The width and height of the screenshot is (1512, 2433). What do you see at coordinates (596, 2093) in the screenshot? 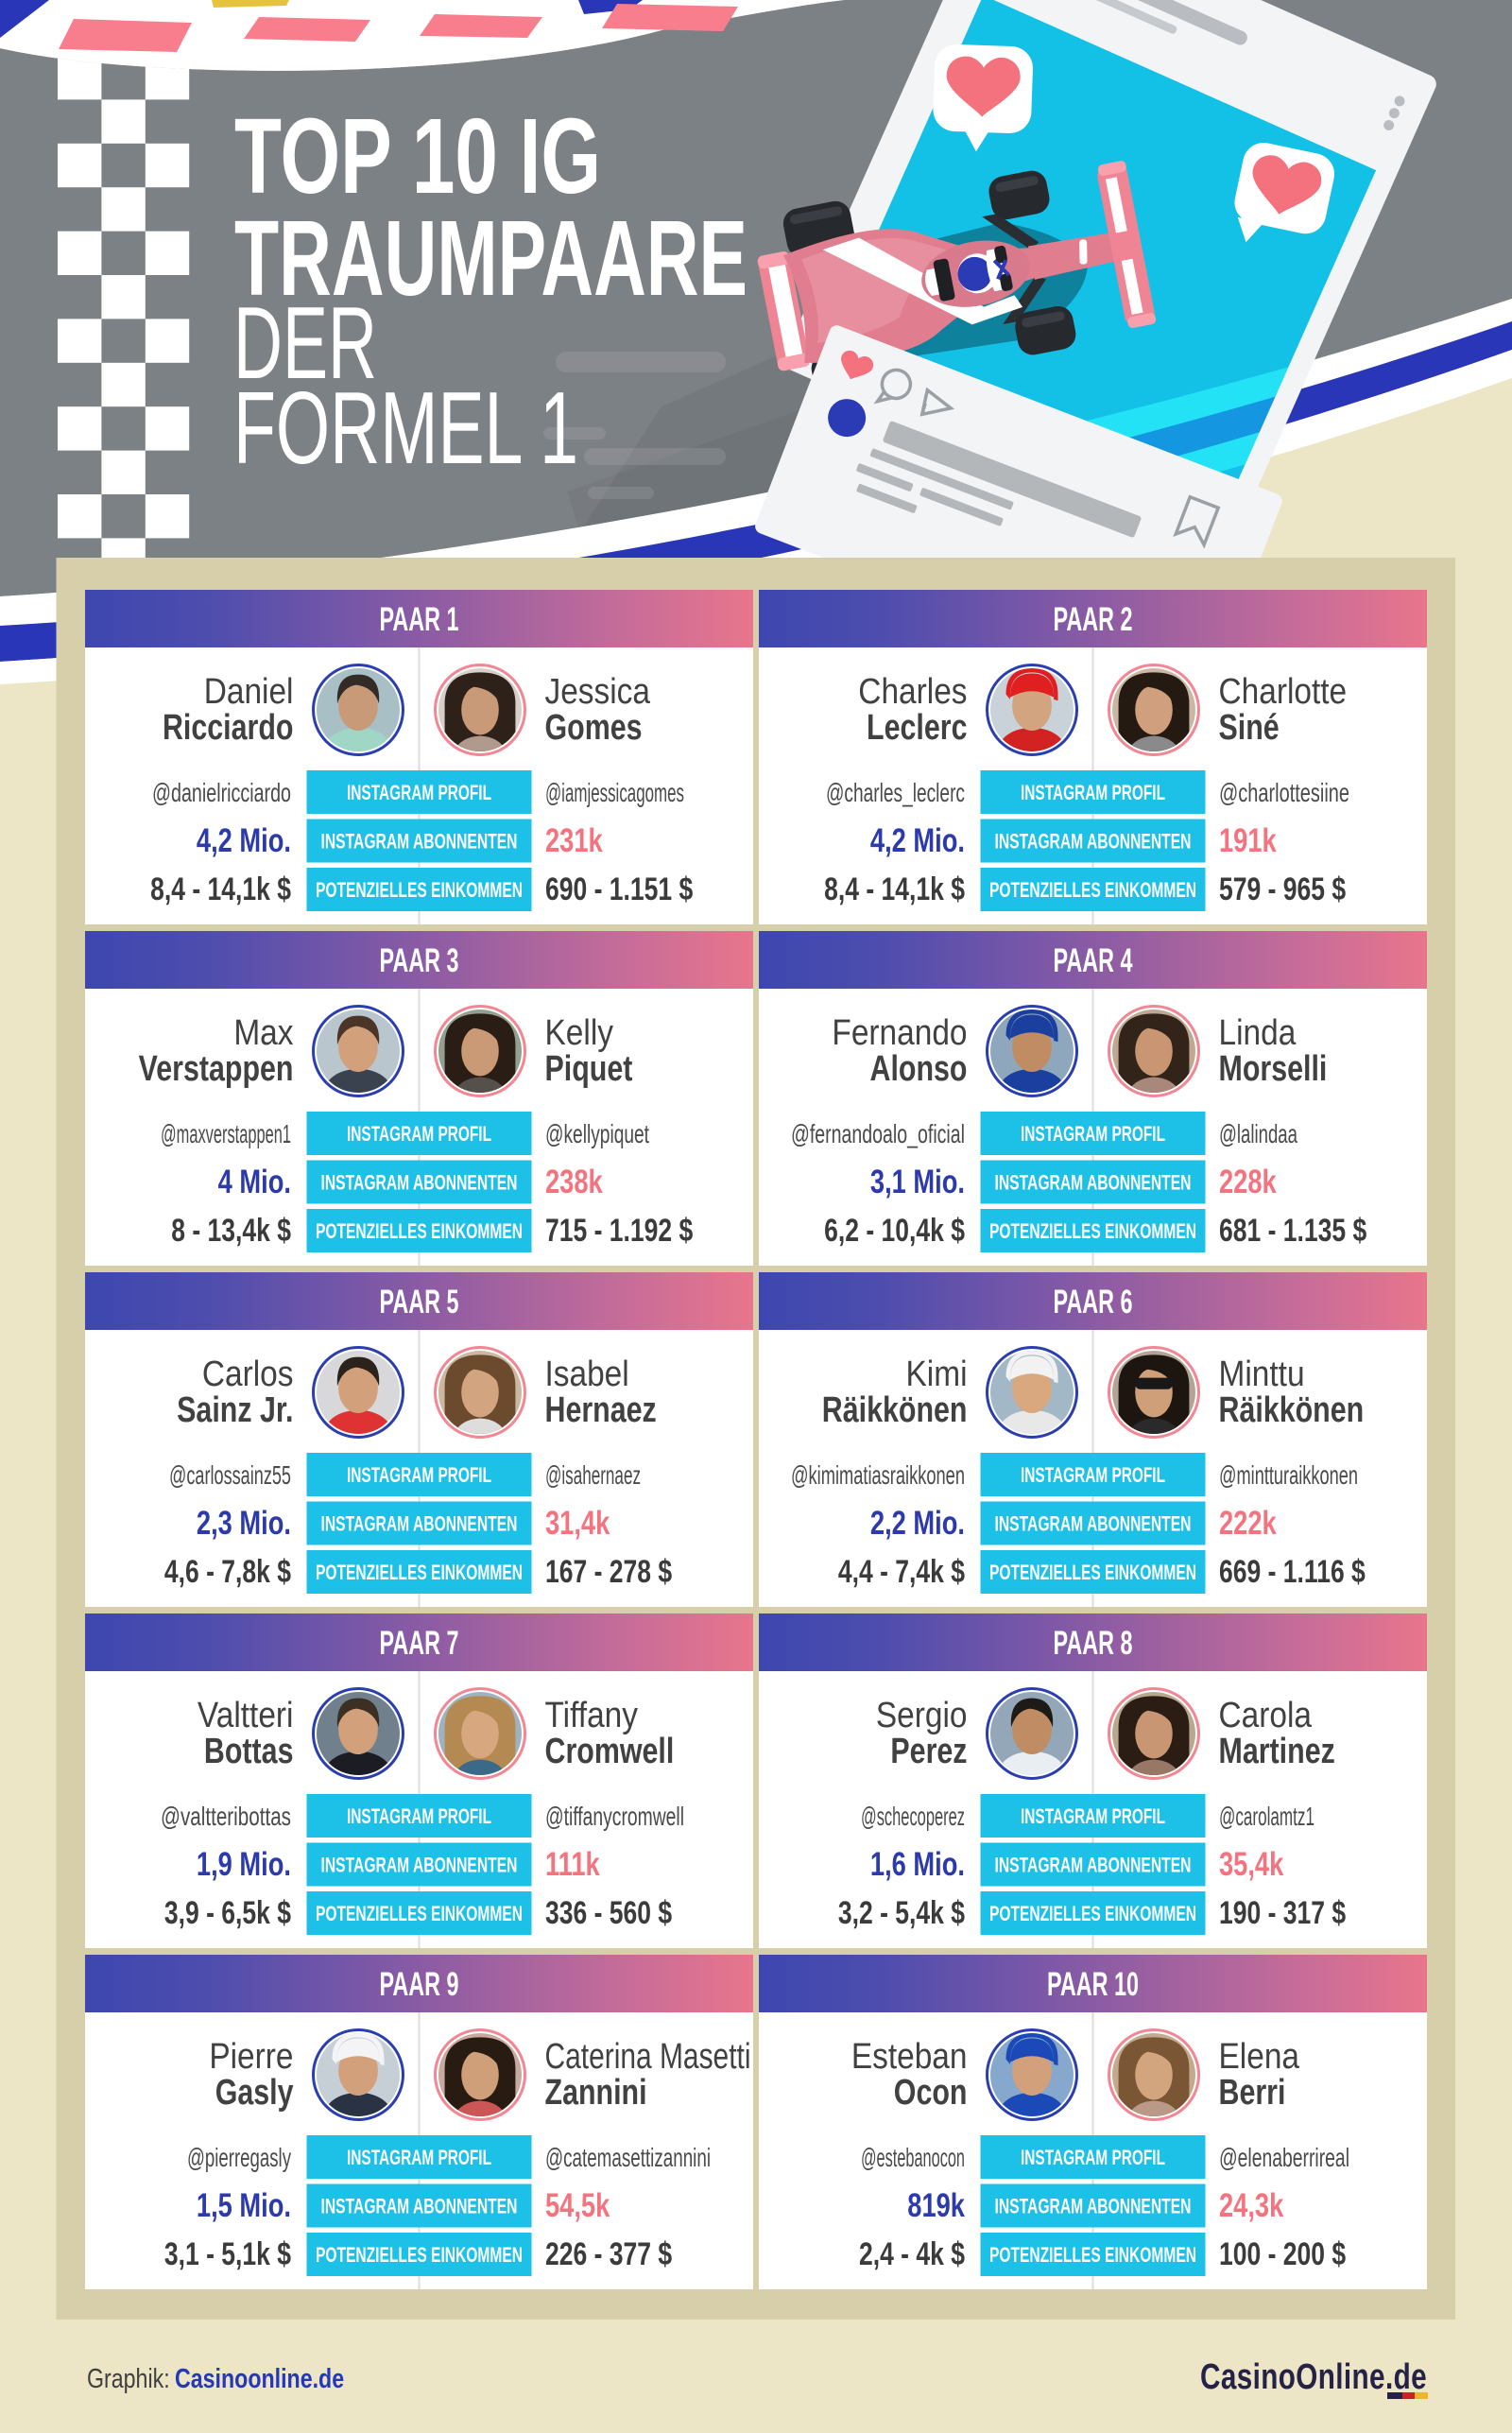
I see `svg-text: Zannini` at bounding box center [596, 2093].